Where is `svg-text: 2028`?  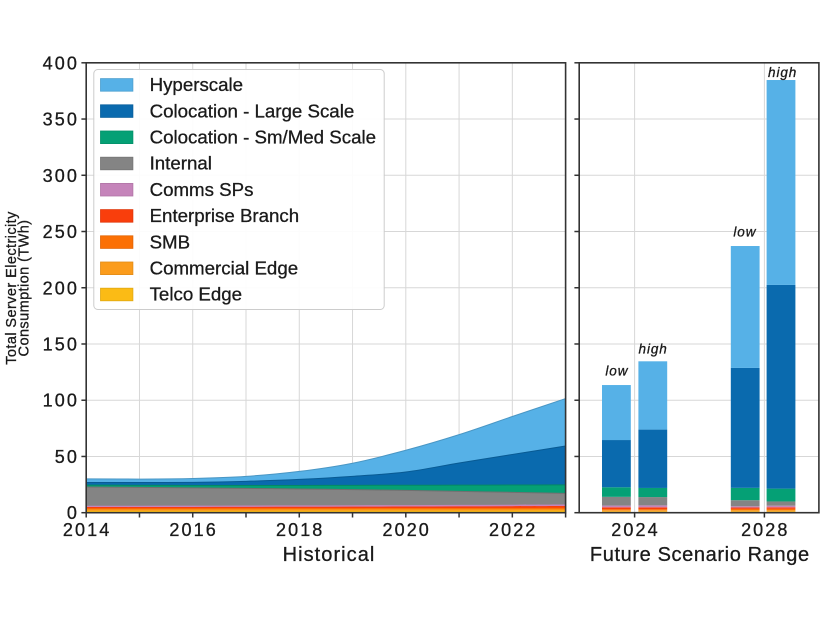 svg-text: 2028 is located at coordinates (765, 530).